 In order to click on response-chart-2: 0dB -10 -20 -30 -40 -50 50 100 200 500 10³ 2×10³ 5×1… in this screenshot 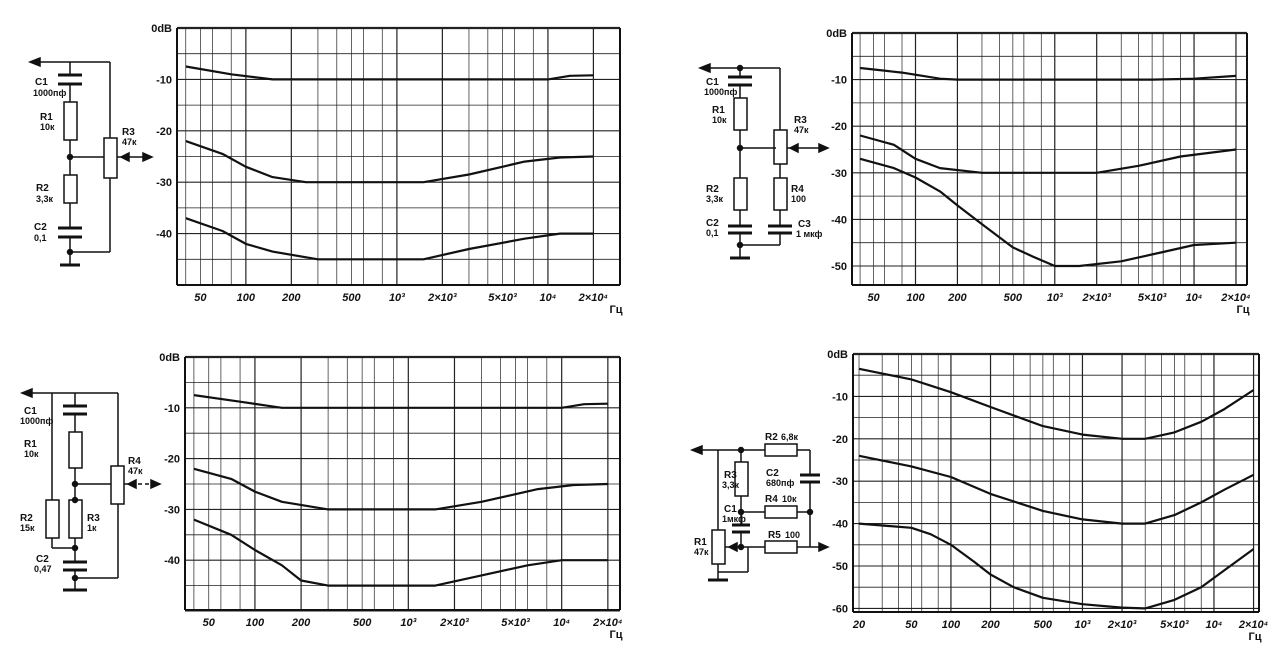, I will do `click(1038, 172)`.